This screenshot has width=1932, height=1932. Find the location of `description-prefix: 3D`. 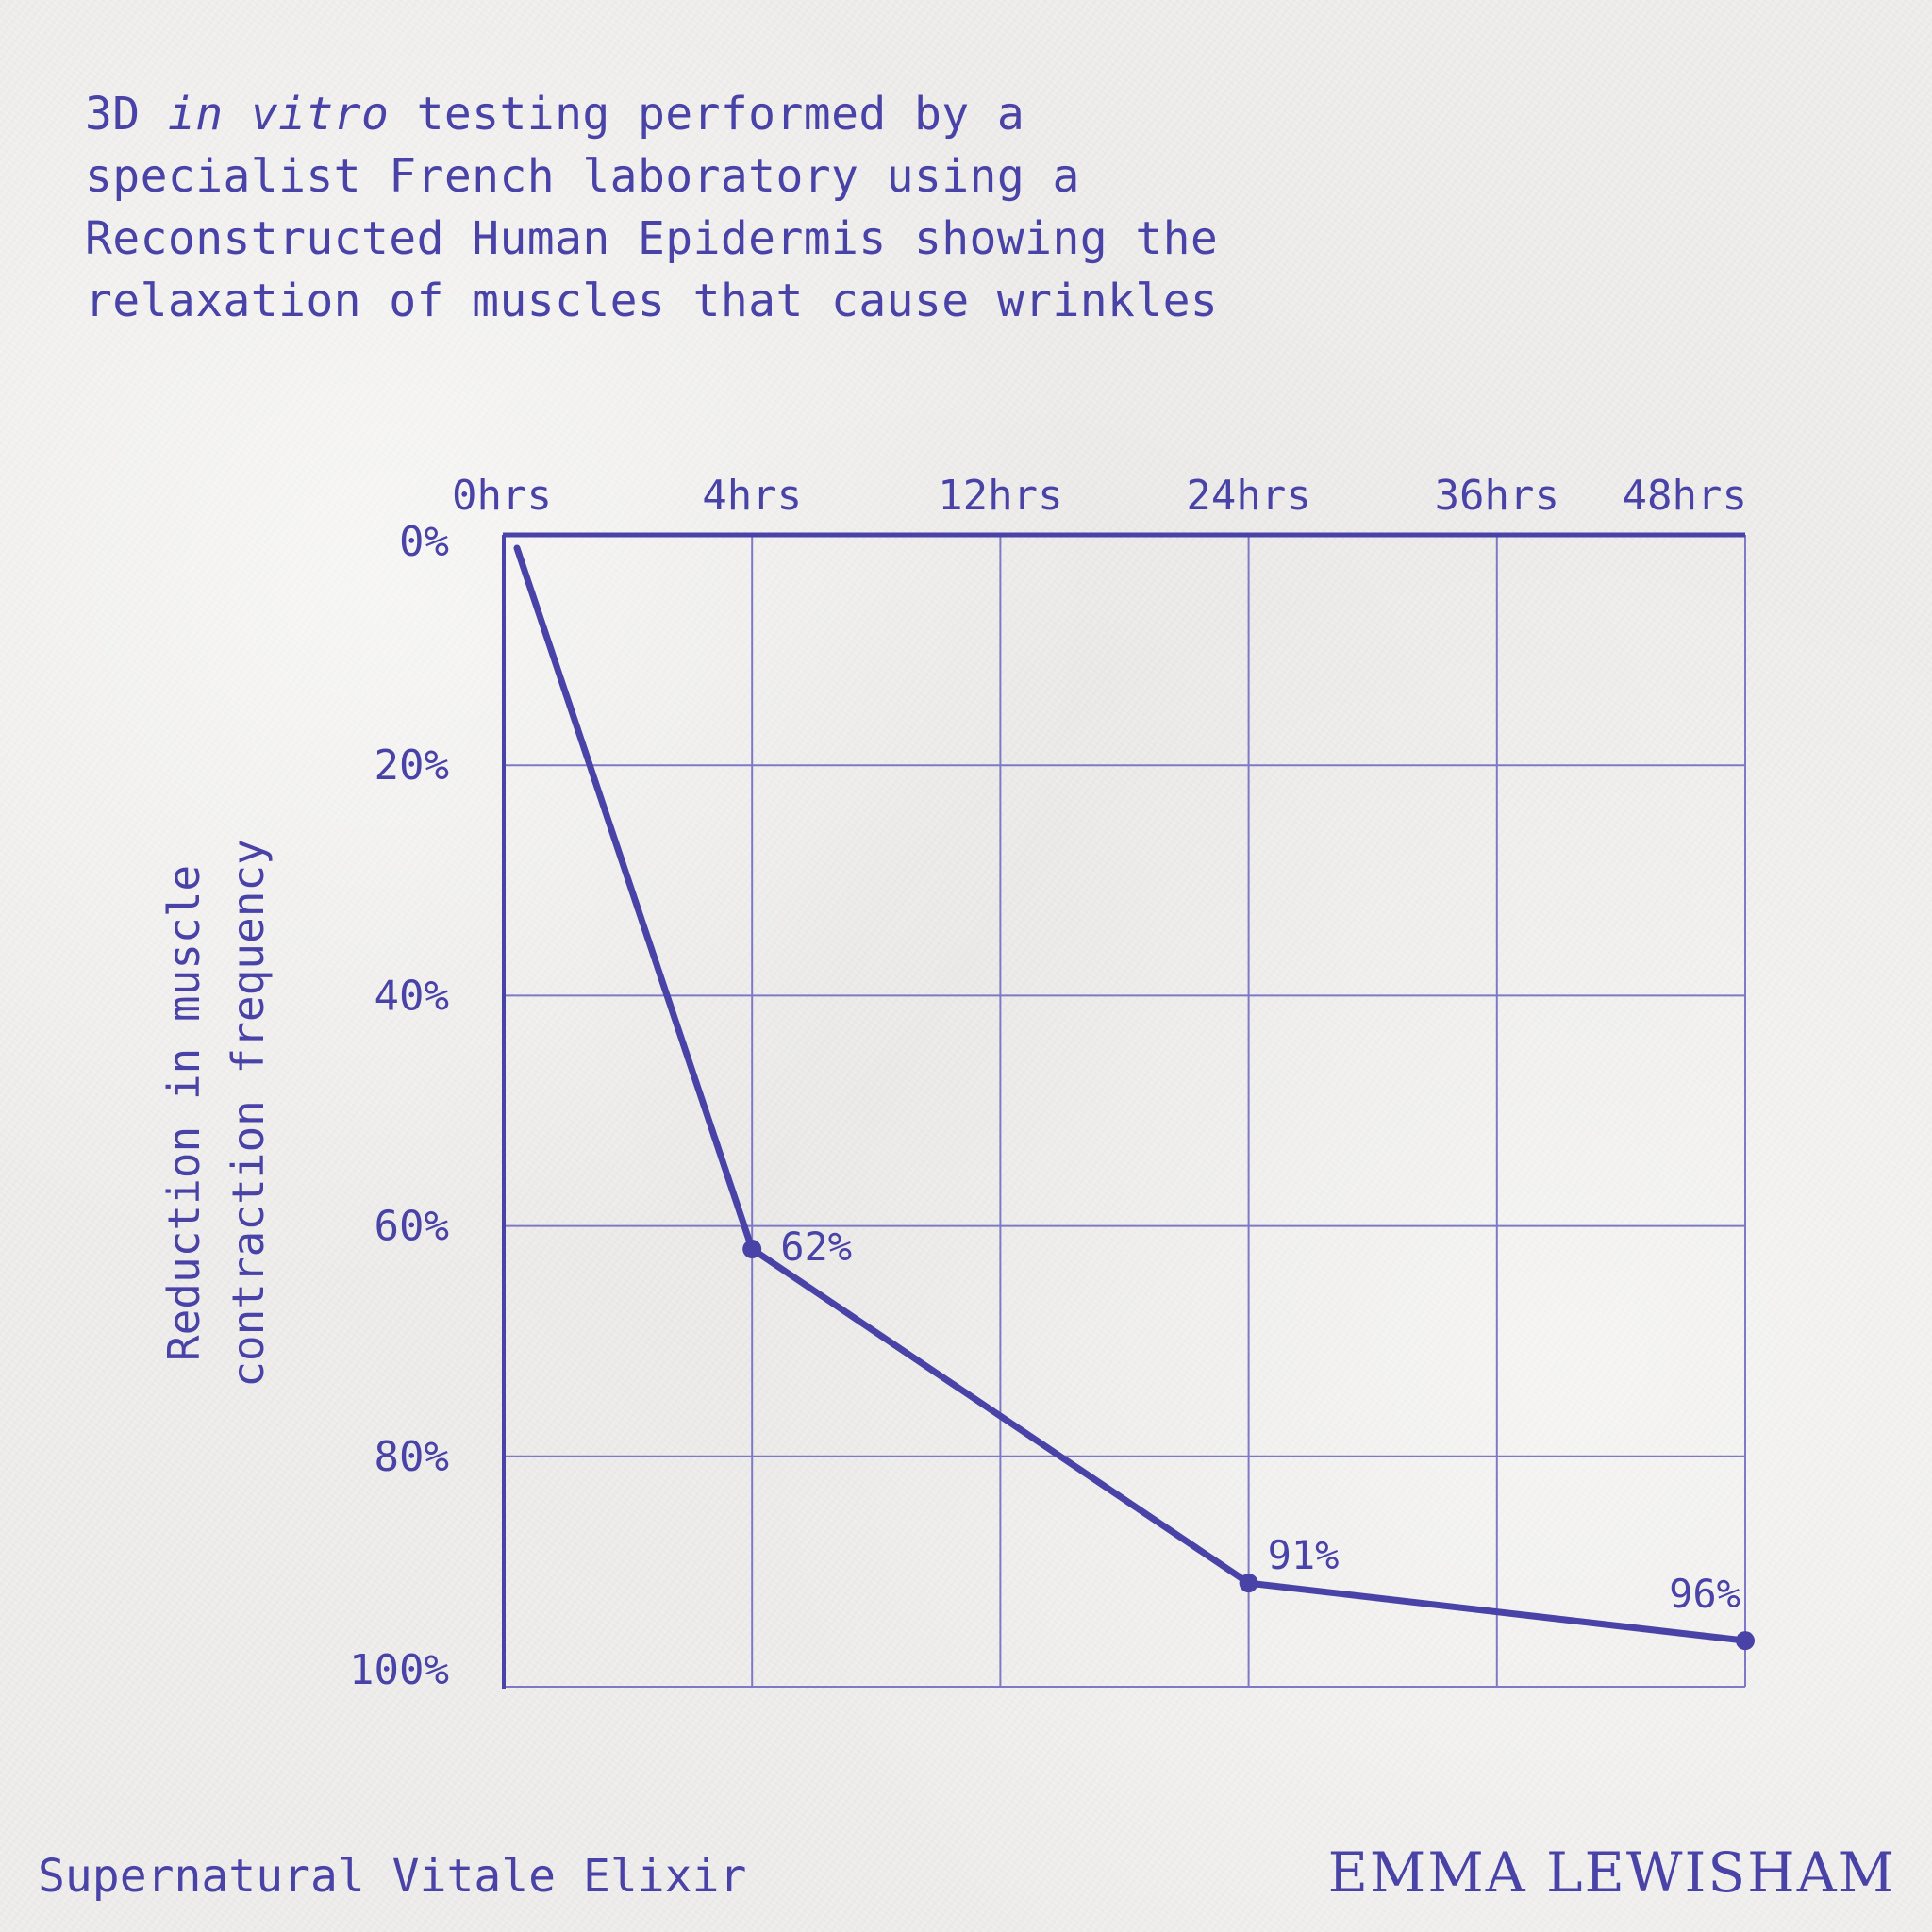

description-prefix: 3D is located at coordinates (126, 115).